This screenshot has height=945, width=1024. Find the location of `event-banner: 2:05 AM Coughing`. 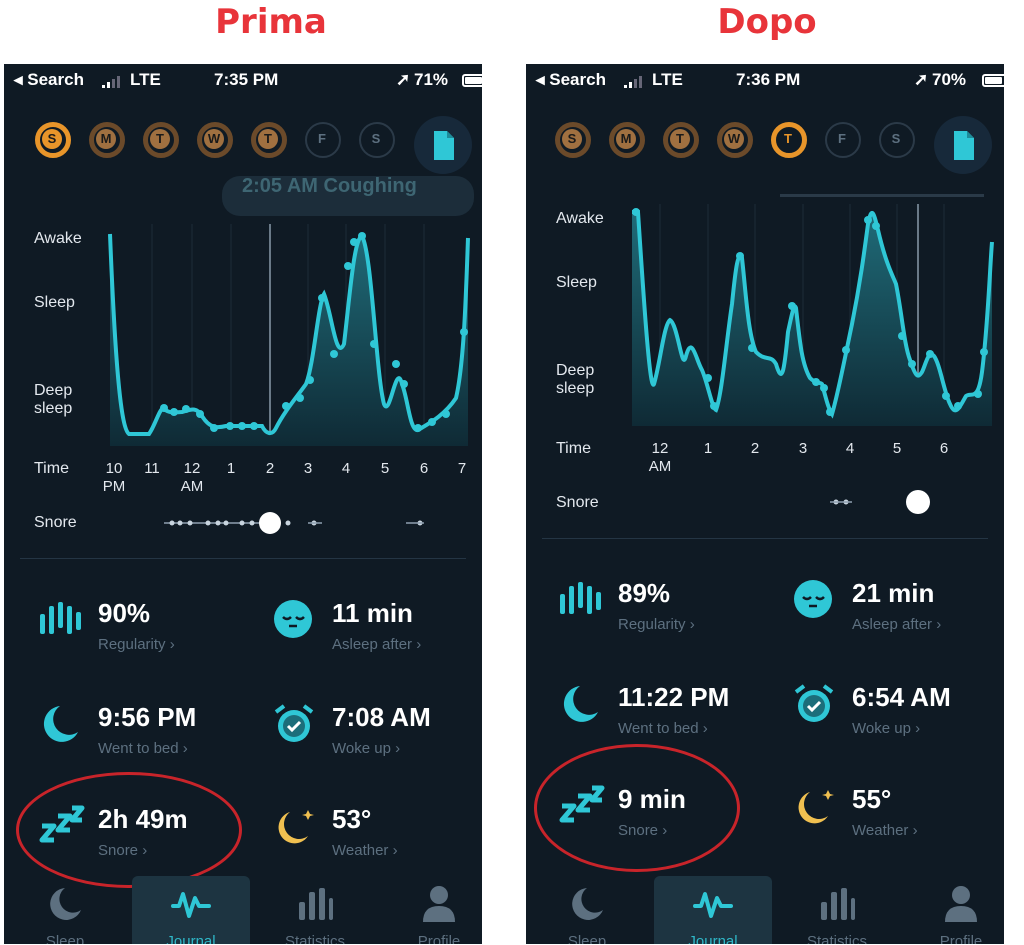

event-banner: 2:05 AM Coughing is located at coordinates (348, 196).